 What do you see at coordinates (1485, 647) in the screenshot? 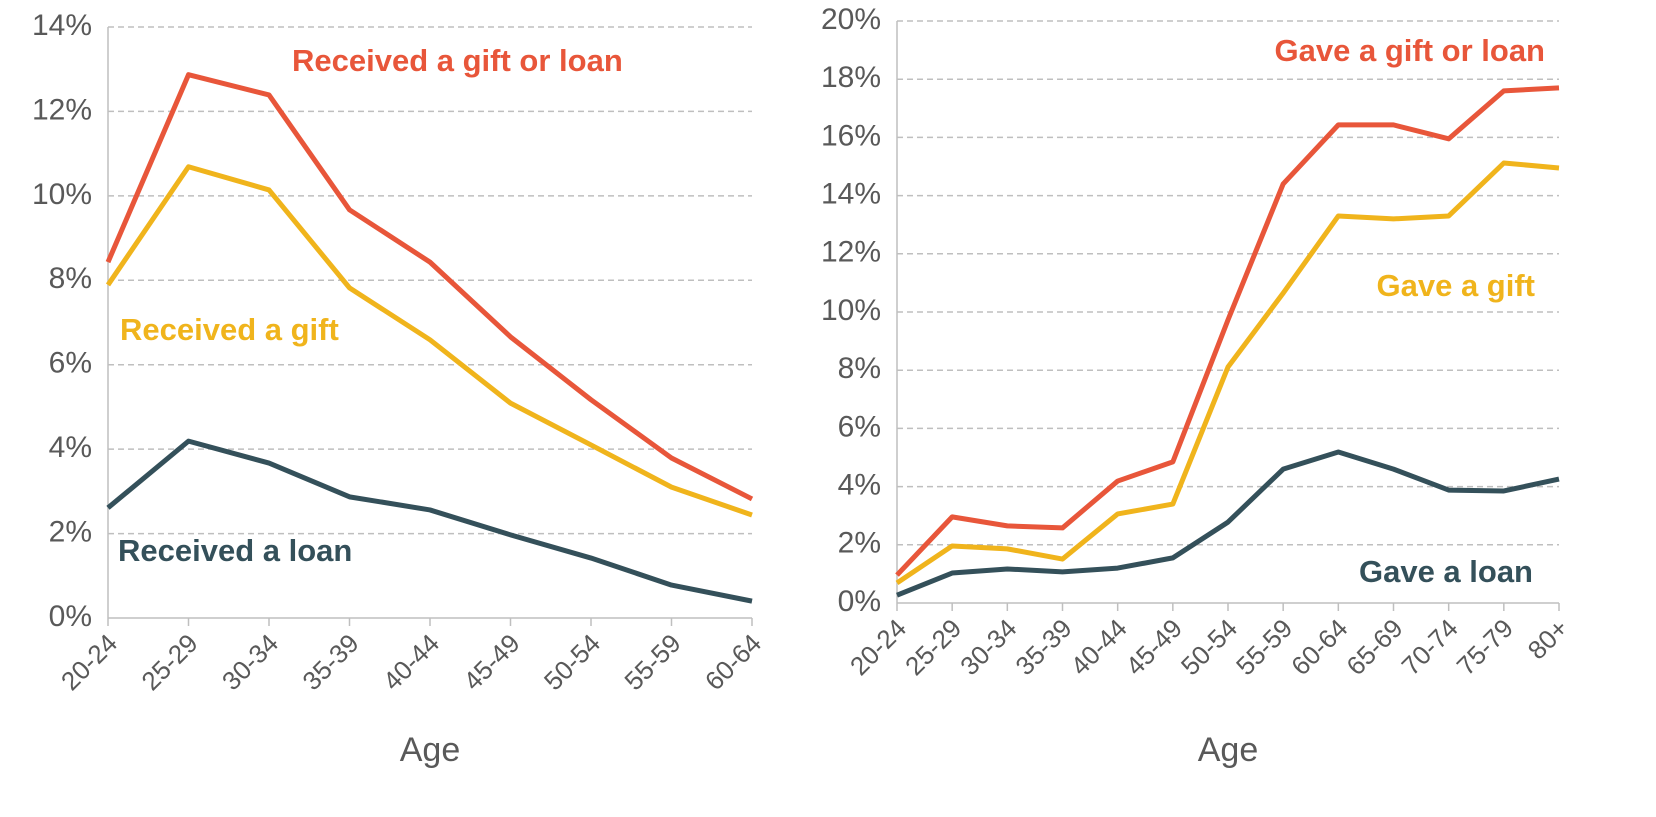
I see `x-tick-label: 75-79` at bounding box center [1485, 647].